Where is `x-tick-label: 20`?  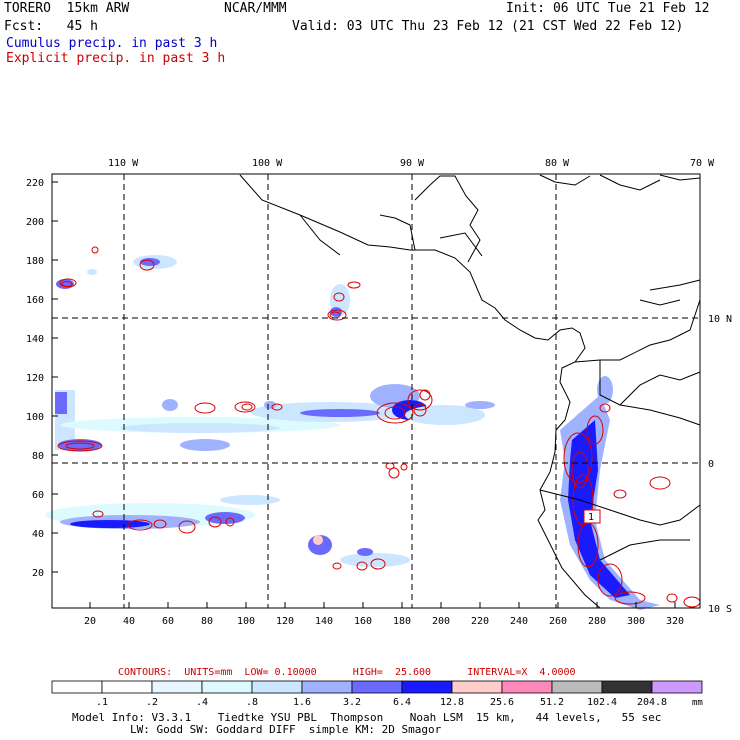
x-tick-label: 20 is located at coordinates (90, 621).